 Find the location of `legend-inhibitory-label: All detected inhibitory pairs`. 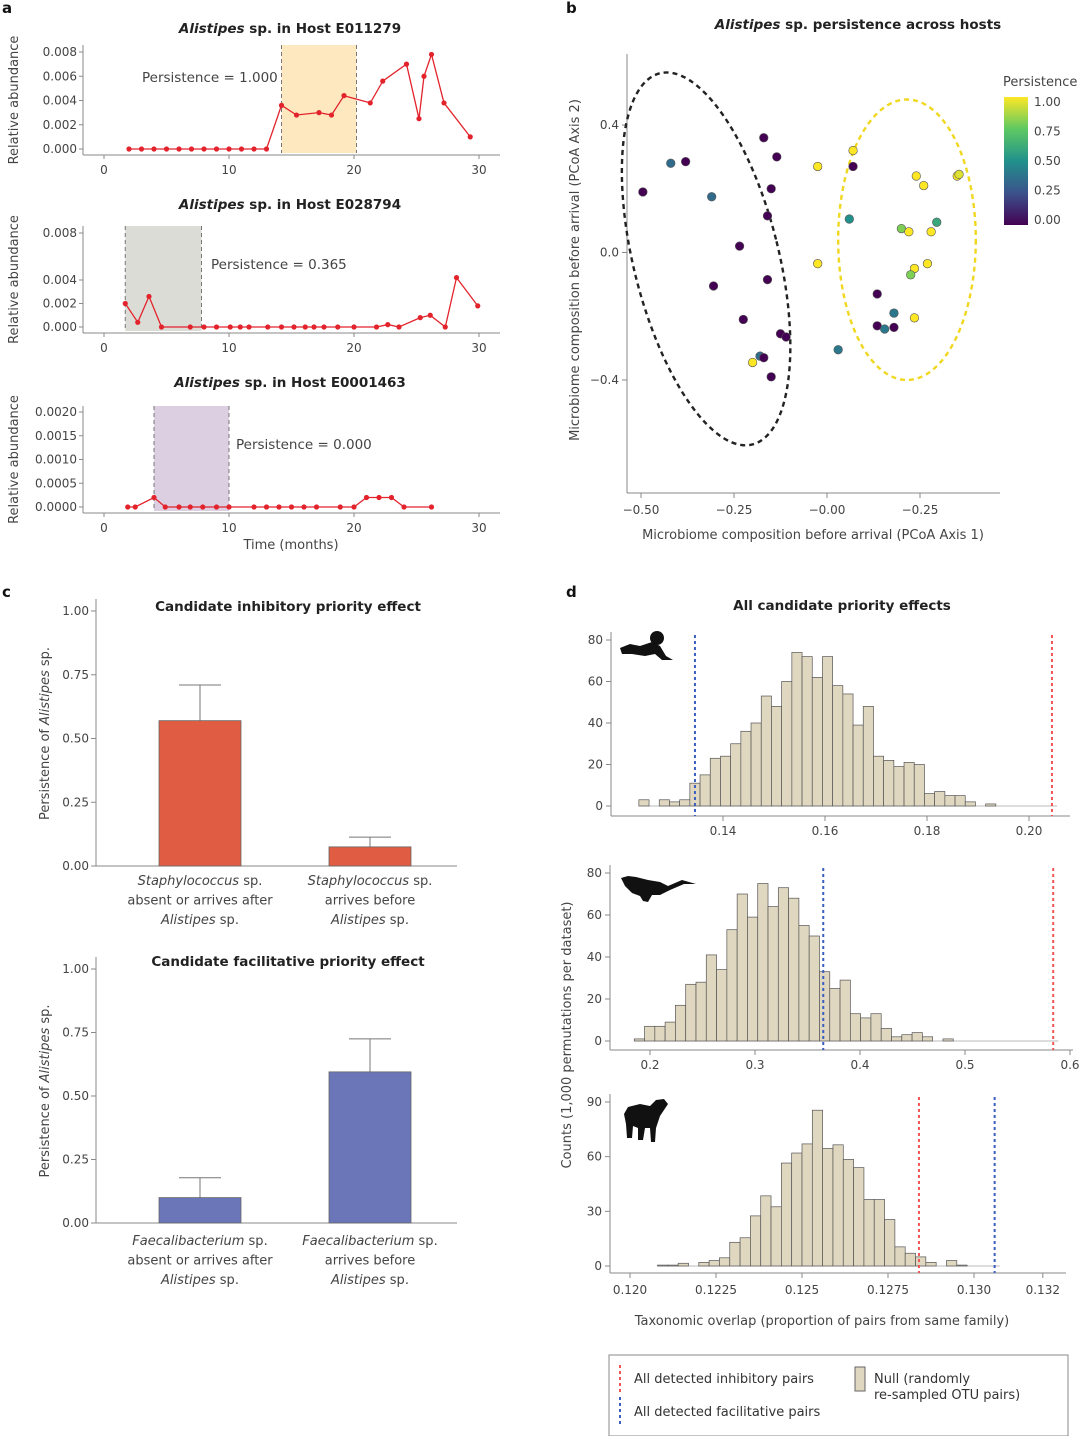

legend-inhibitory-label: All detected inhibitory pairs is located at coordinates (724, 1379).